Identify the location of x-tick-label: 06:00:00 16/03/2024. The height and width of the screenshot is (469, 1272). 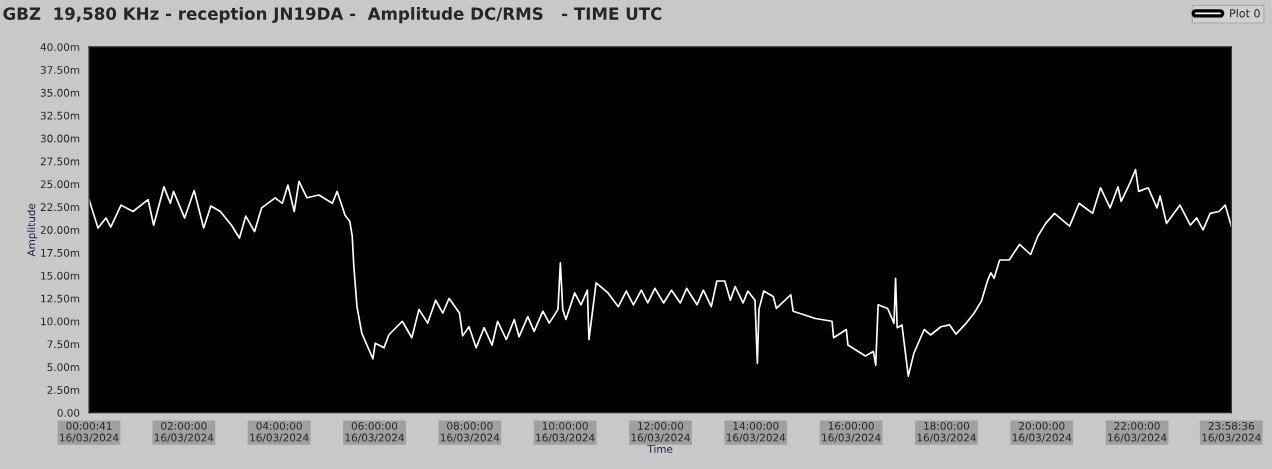
(374, 432).